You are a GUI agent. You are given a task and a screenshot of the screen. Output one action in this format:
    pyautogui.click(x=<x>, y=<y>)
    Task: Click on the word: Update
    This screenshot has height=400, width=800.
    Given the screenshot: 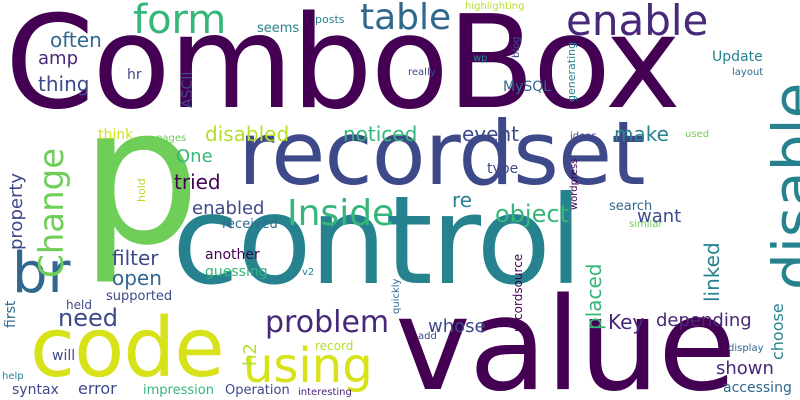 What is the action you would take?
    pyautogui.click(x=737, y=57)
    